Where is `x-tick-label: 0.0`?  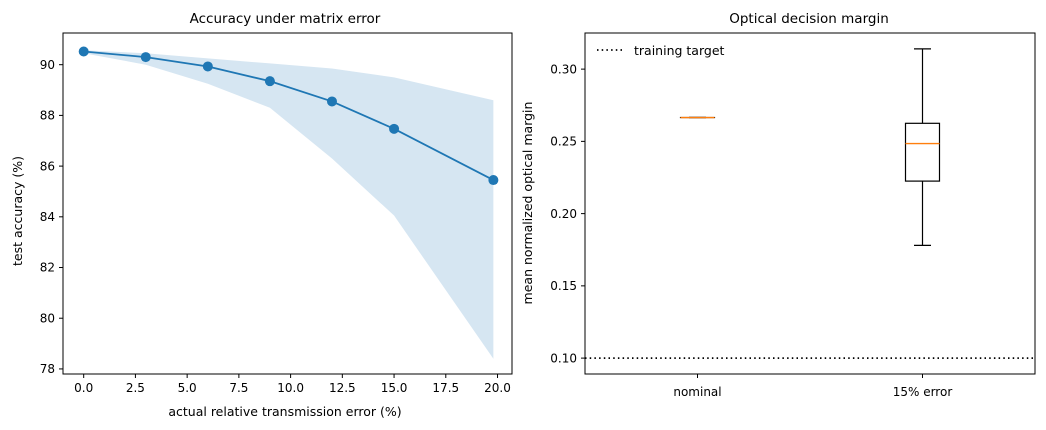 x-tick-label: 0.0 is located at coordinates (83, 388).